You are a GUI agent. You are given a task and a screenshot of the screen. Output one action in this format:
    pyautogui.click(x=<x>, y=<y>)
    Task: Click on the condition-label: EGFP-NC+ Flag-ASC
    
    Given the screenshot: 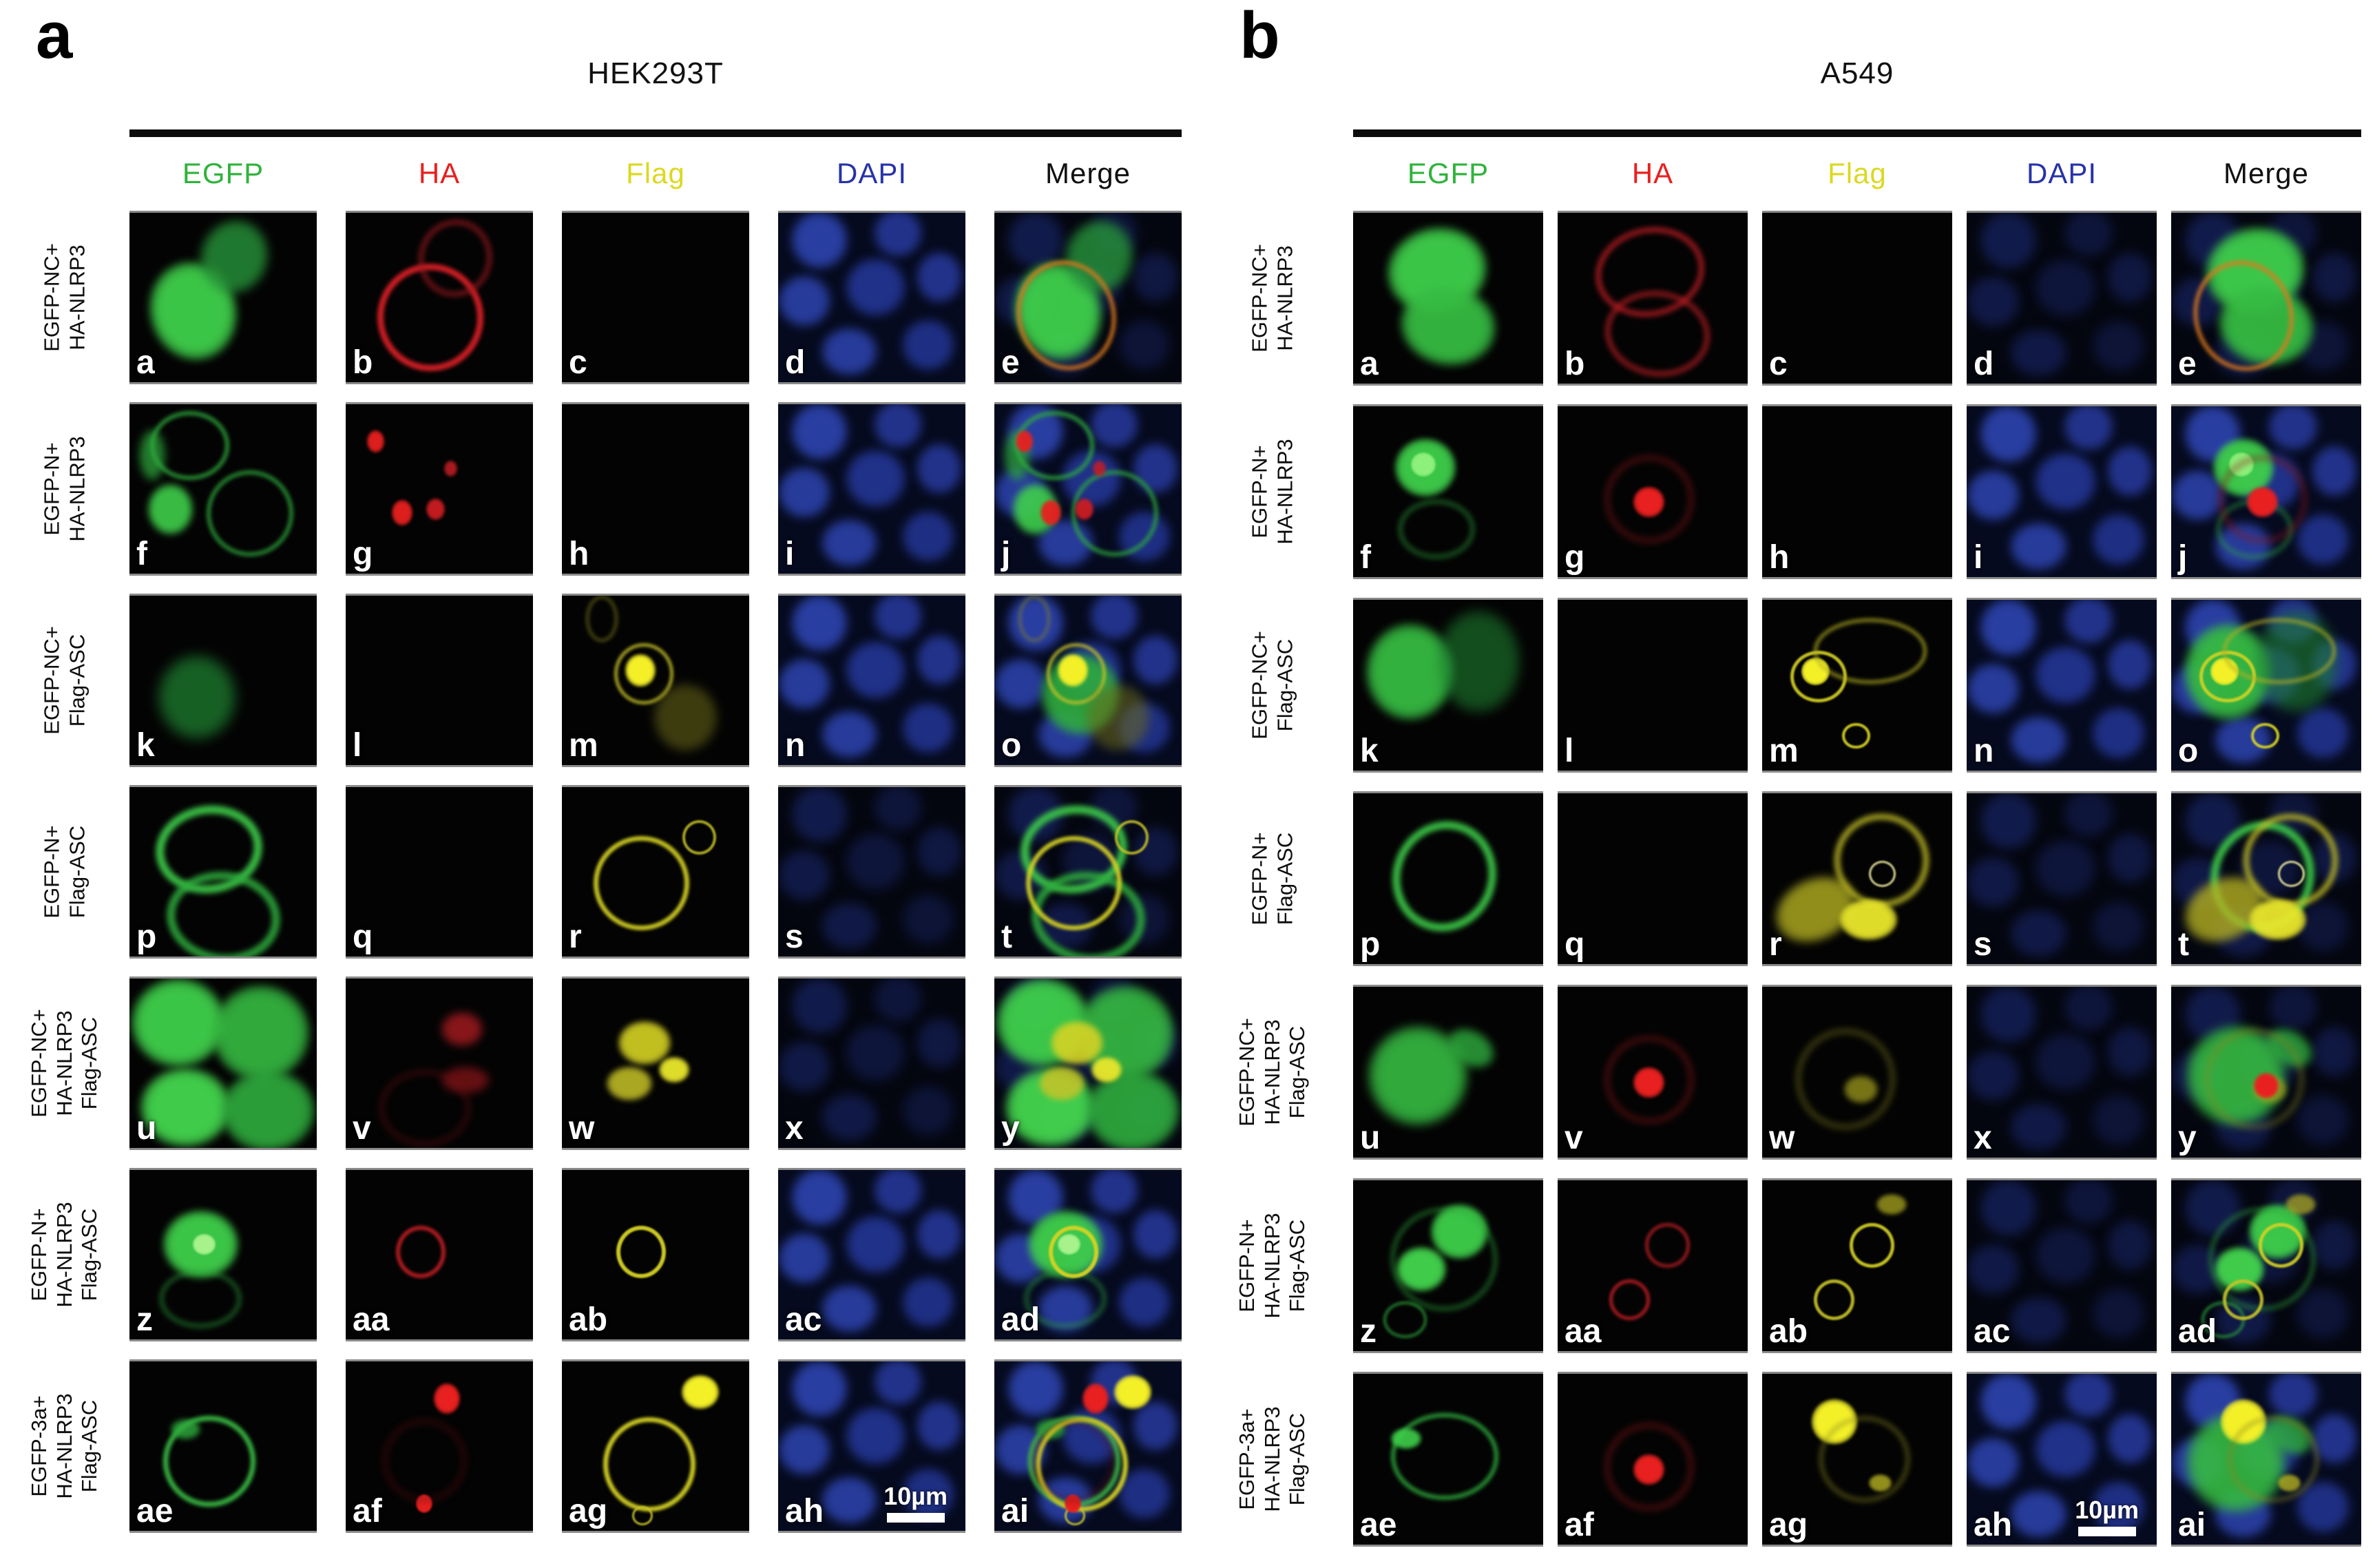 What is the action you would take?
    pyautogui.click(x=1272, y=685)
    